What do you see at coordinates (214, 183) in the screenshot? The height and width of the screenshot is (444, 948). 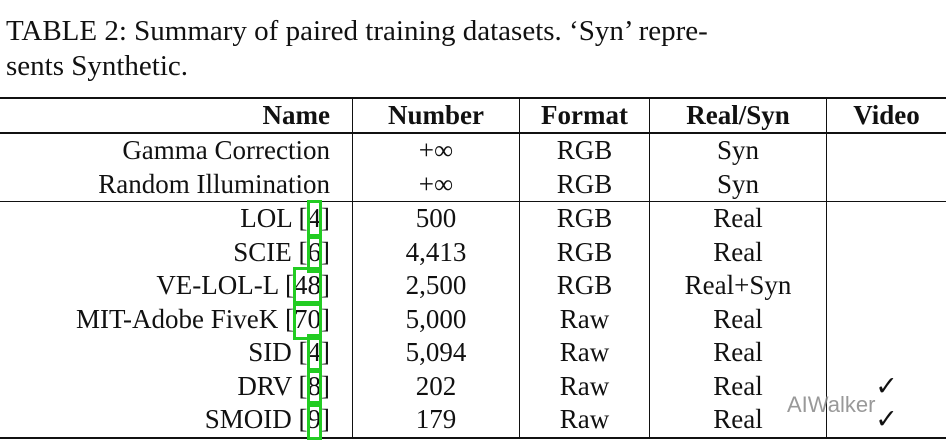 I see `dataset-name: Random Illumination` at bounding box center [214, 183].